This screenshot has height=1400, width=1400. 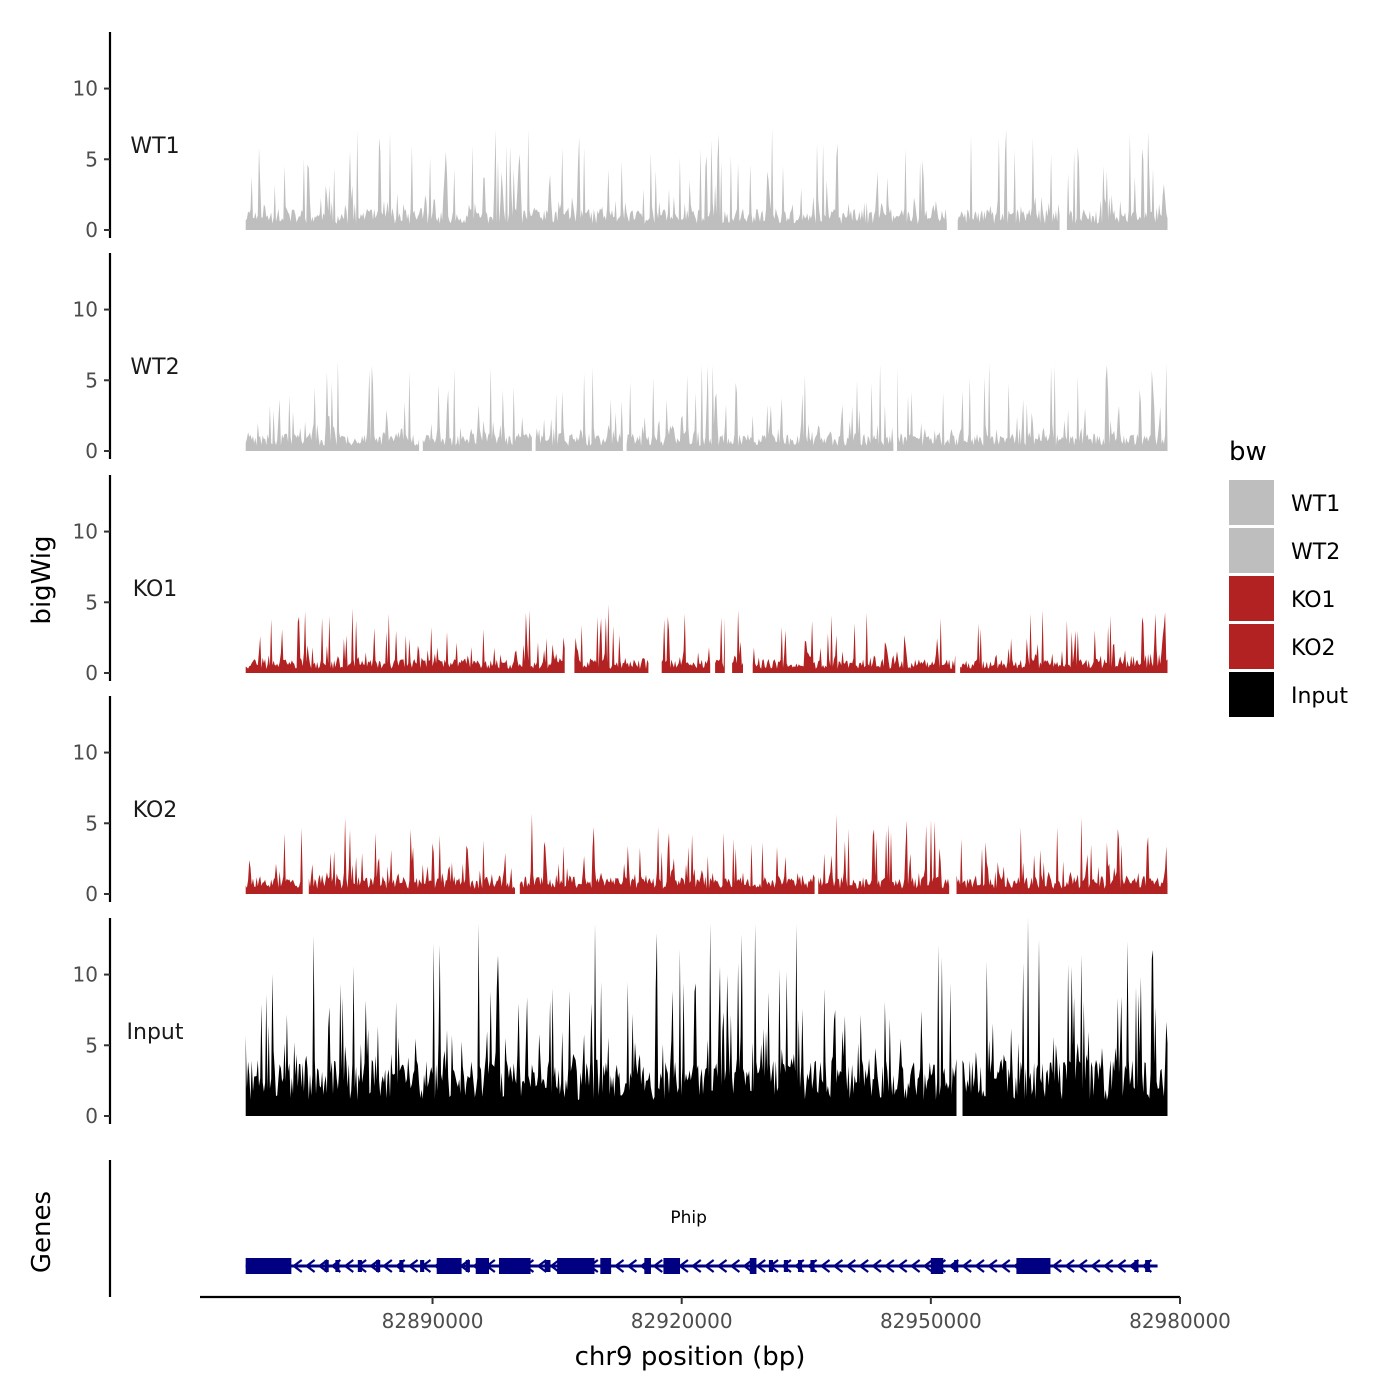 I want to click on y-axis-title: bigWig, so click(x=42, y=579).